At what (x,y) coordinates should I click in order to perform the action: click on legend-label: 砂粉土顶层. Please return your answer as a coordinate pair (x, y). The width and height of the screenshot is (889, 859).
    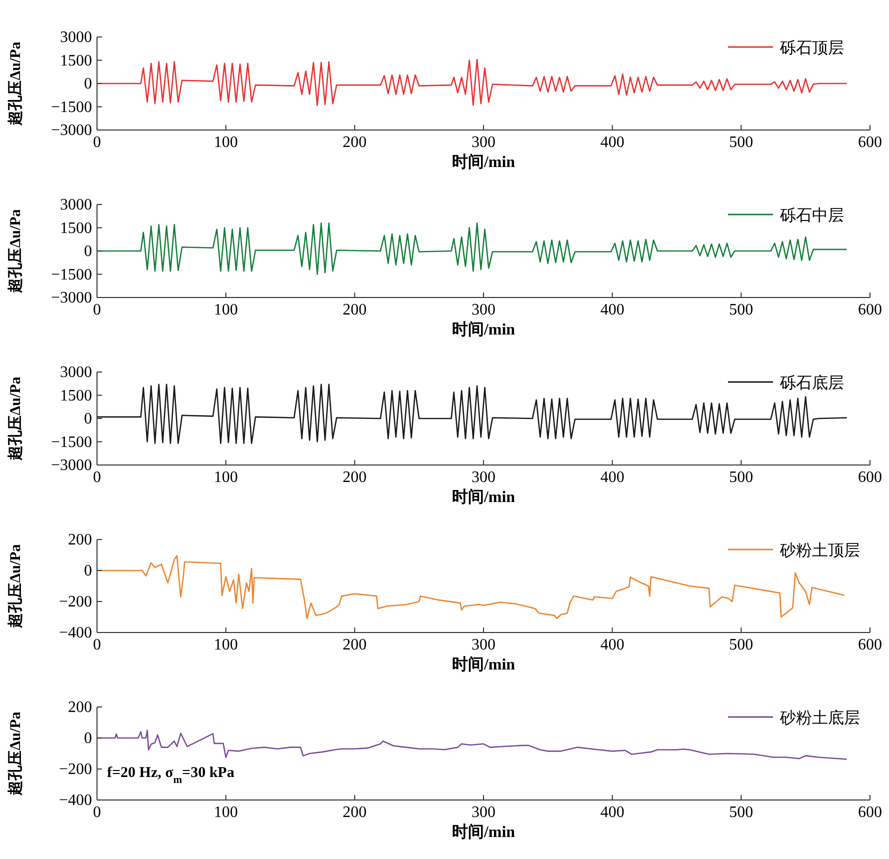
    Looking at the image, I should click on (819, 551).